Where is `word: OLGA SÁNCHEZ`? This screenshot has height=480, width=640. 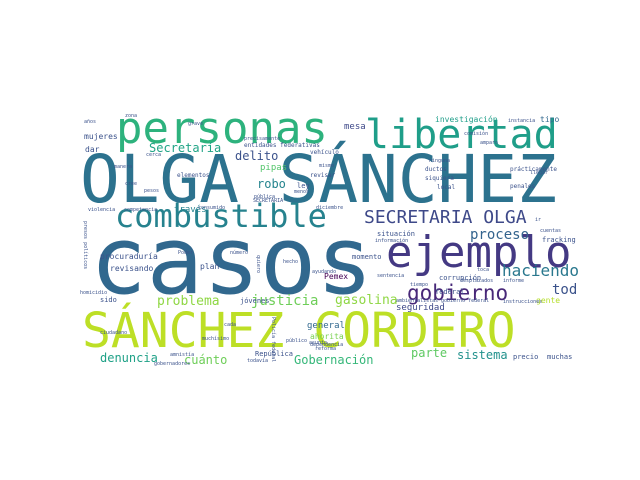 word: OLGA SÁNCHEZ is located at coordinates (318, 179).